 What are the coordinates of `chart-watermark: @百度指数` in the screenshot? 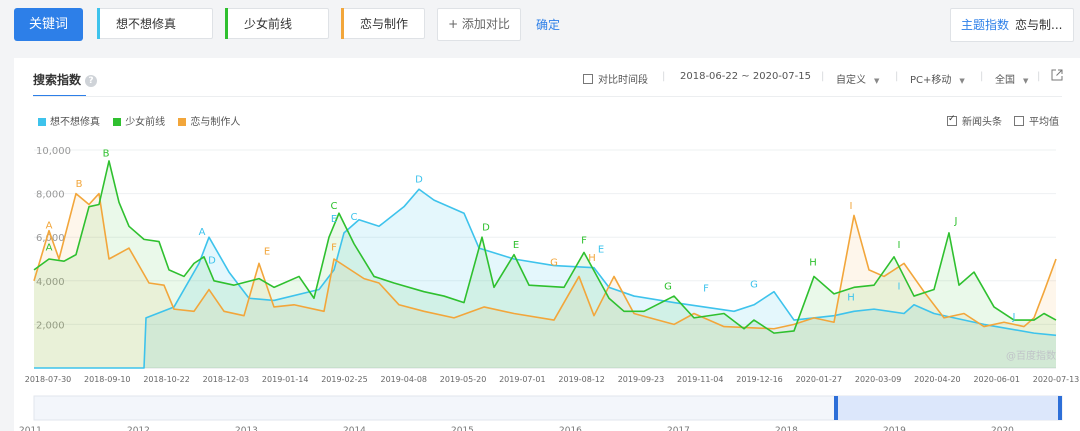 It's located at (1031, 355).